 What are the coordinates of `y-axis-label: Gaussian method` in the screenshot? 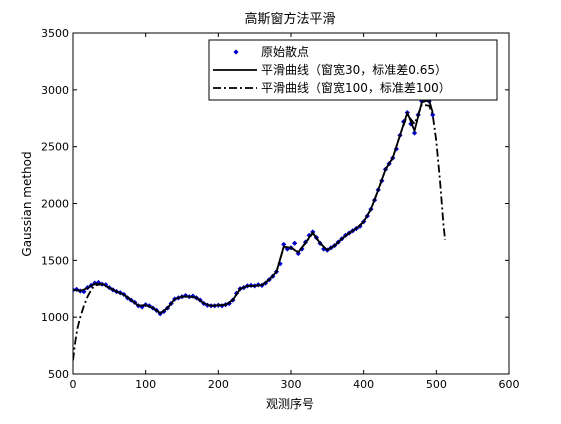 It's located at (27, 203).